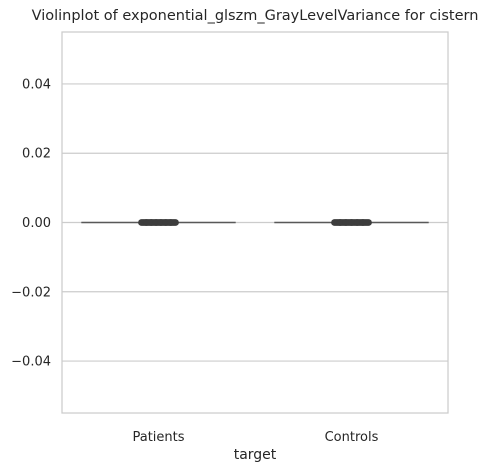 Image resolution: width=493 pixels, height=473 pixels. Describe the element at coordinates (31, 362) in the screenshot. I see `y-tick-label: −0.04` at that location.